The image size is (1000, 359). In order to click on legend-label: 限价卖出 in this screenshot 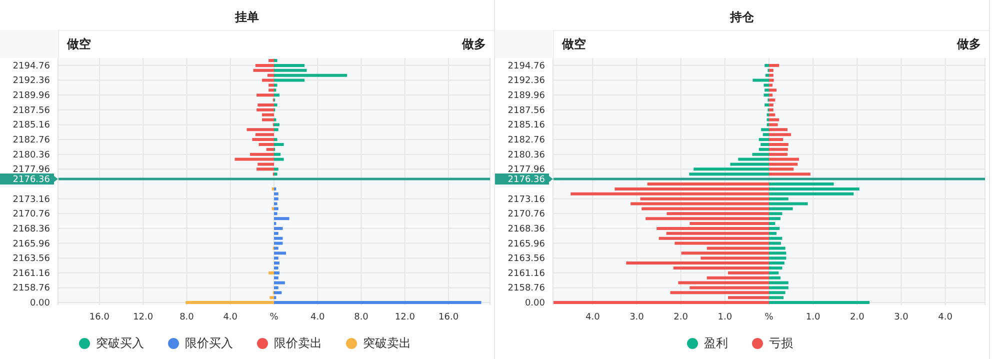, I will do `click(298, 343)`.